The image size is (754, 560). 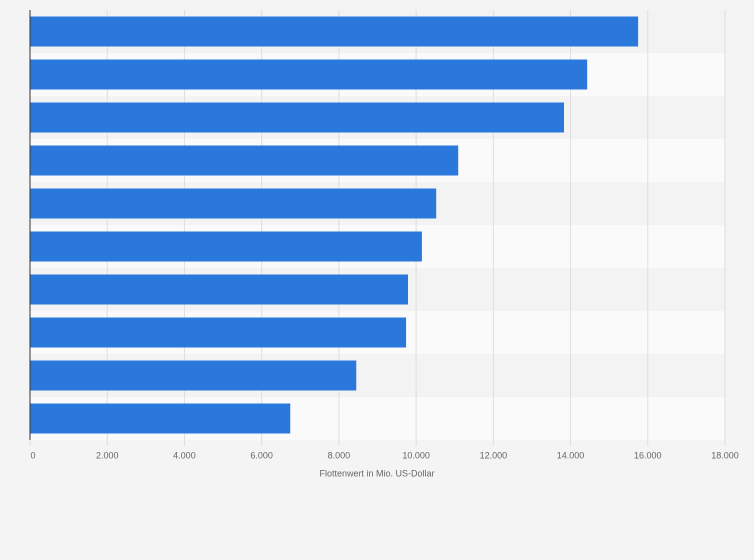 I want to click on x-tick-label: 6.000, so click(x=261, y=455).